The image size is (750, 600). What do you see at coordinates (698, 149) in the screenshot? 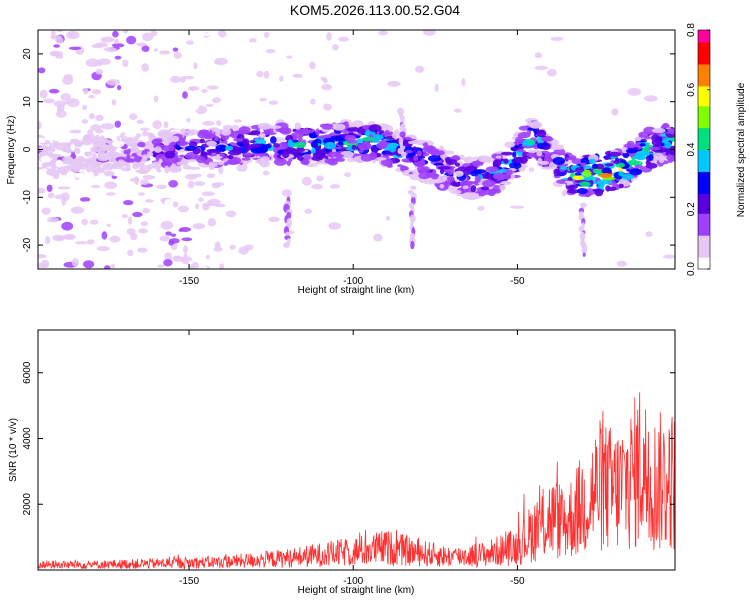
I see `colorbar-axis: 0.0 0.2 0.4 0.6 0.8` at bounding box center [698, 149].